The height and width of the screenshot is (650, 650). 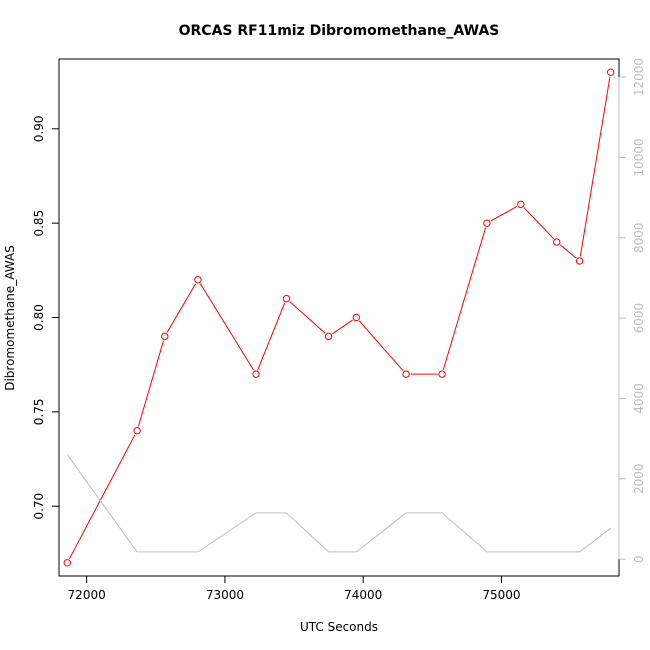 What do you see at coordinates (363, 595) in the screenshot?
I see `x-tick-label: 74000` at bounding box center [363, 595].